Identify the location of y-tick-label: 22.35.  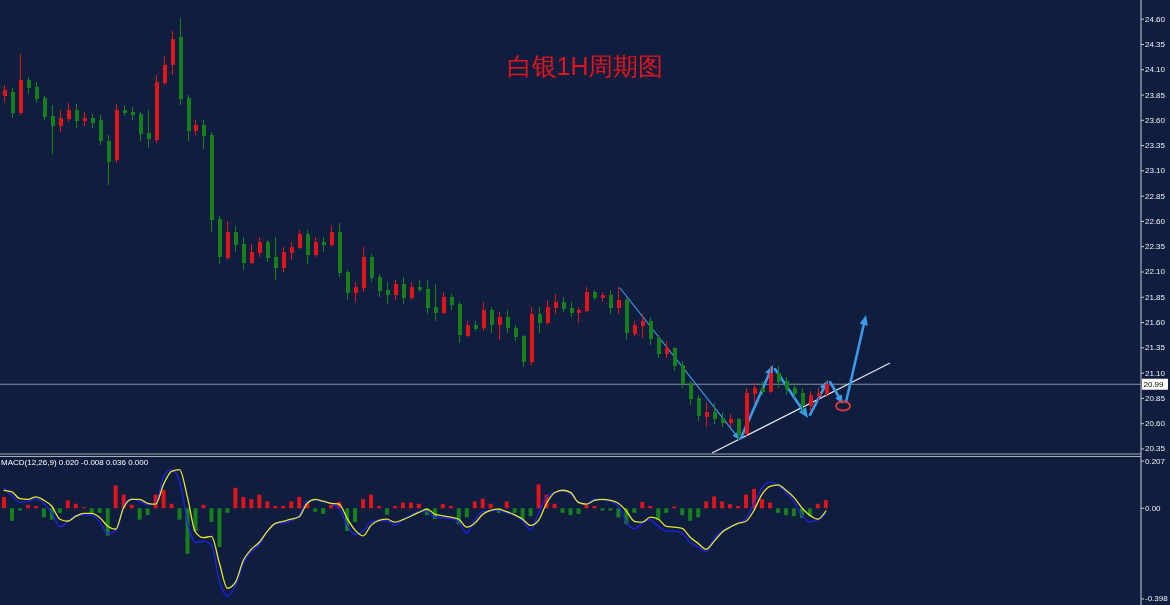
(1155, 247).